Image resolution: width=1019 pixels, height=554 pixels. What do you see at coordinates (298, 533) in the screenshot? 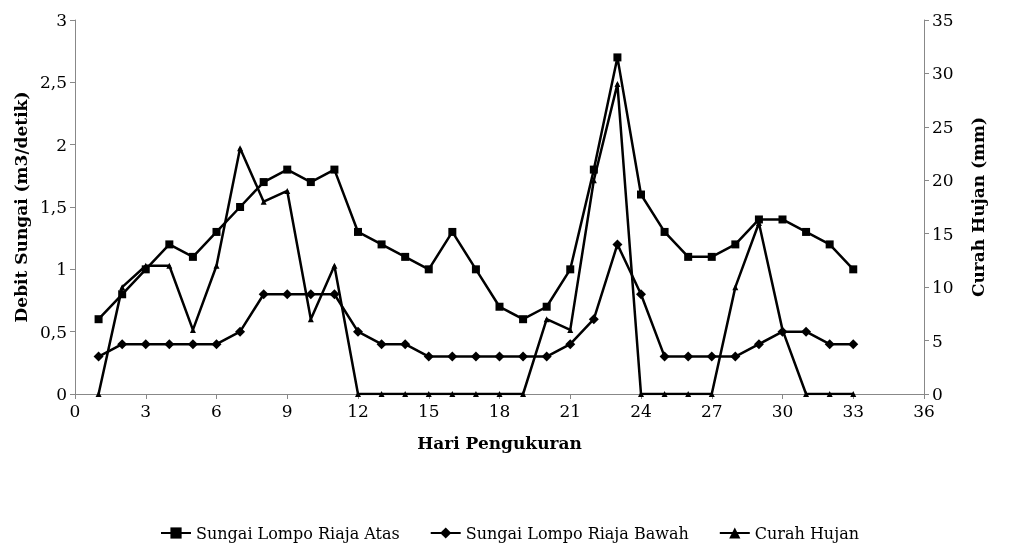
I see `legend-label: Sungai Lompo Riaja Atas` at bounding box center [298, 533].